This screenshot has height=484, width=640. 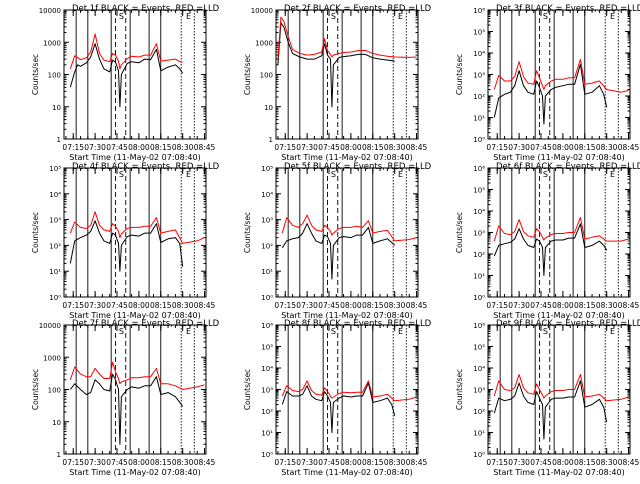 I want to click on panel-title: Det 9f BLACK = Events, RED =LLD, so click(x=568, y=324).